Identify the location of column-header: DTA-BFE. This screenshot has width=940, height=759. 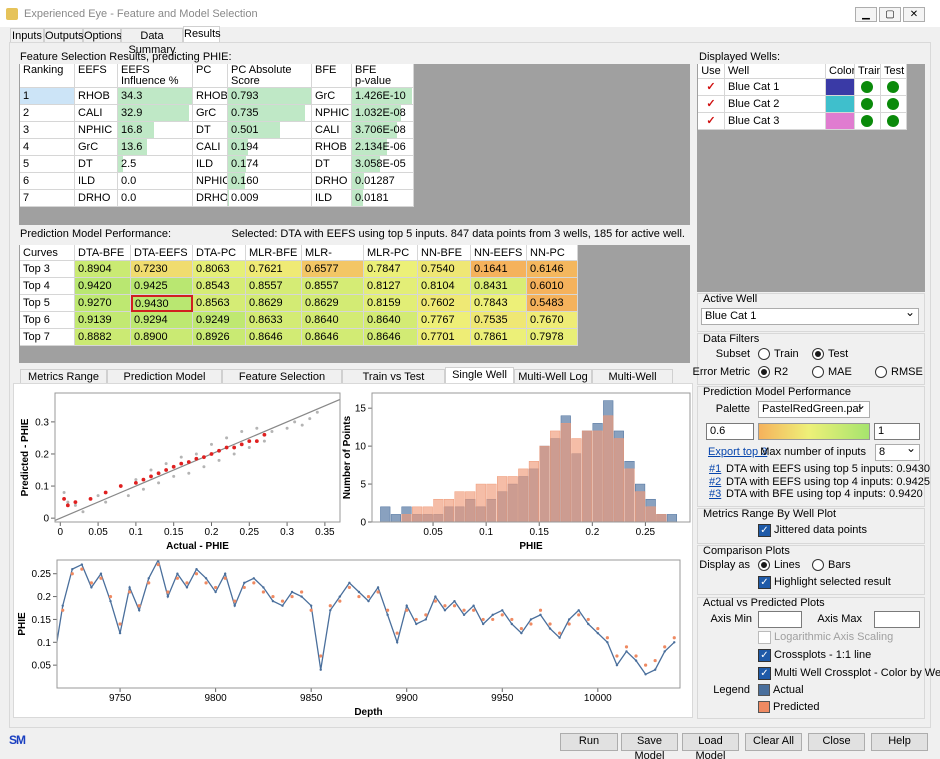
(103, 253).